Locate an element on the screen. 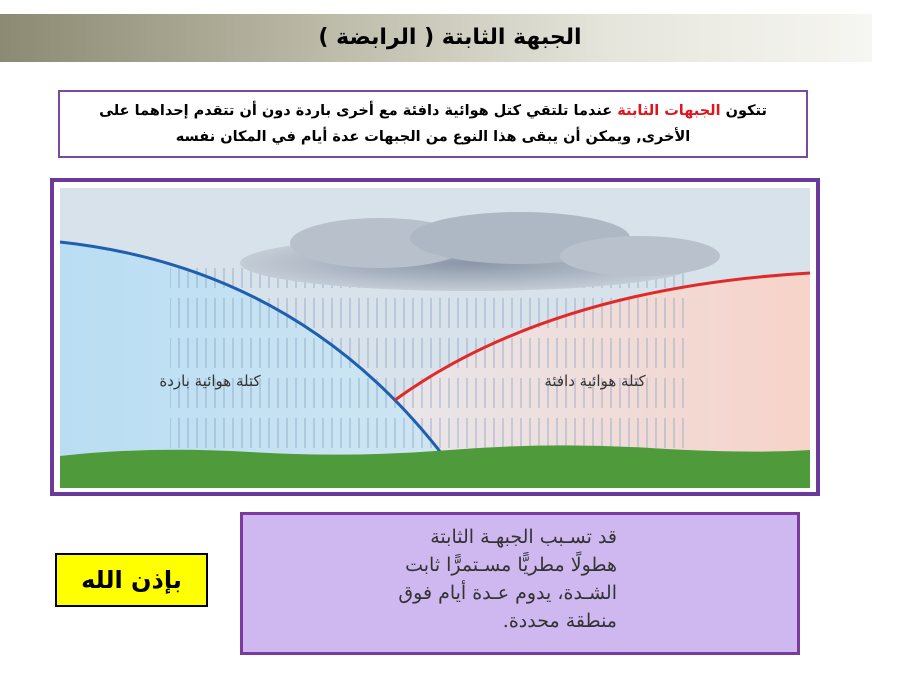 This screenshot has height=674, width=900. warm-front-line is located at coordinates (602, 336).